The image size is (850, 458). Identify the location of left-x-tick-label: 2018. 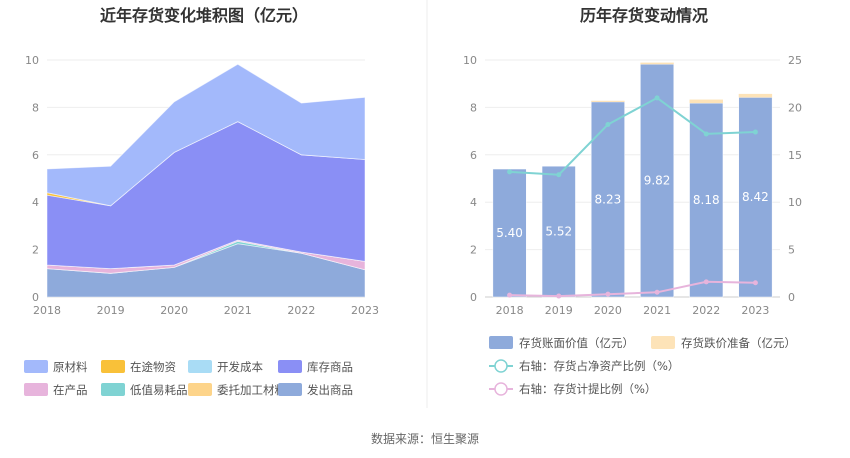
(47, 310).